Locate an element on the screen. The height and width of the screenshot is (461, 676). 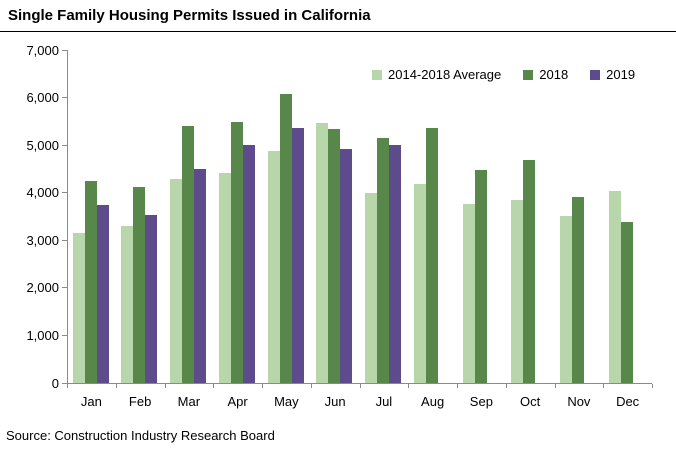
title-divider is located at coordinates (338, 31).